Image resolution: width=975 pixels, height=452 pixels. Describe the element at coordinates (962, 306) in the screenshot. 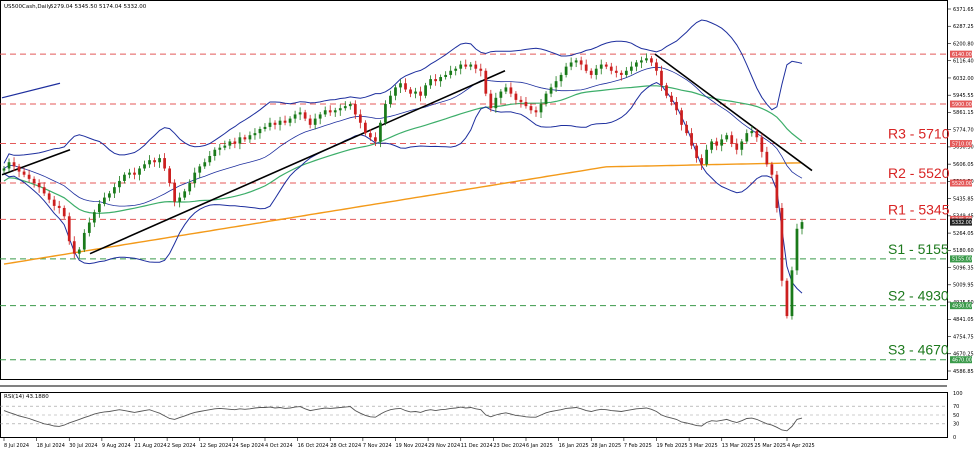

I see `level-price-tag-text: 4930.00` at that location.